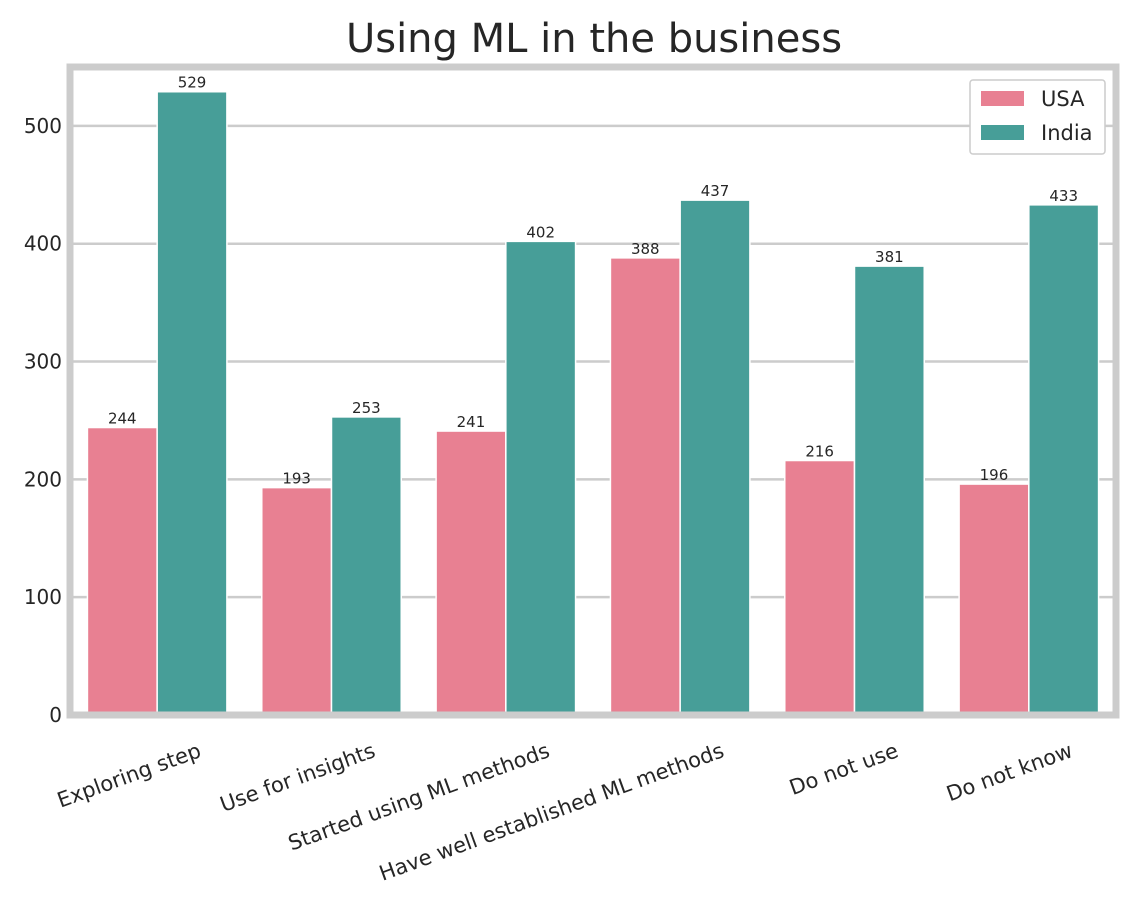 The image size is (1136, 899). I want to click on x-tick-label: Do not know, so click(1009, 772).